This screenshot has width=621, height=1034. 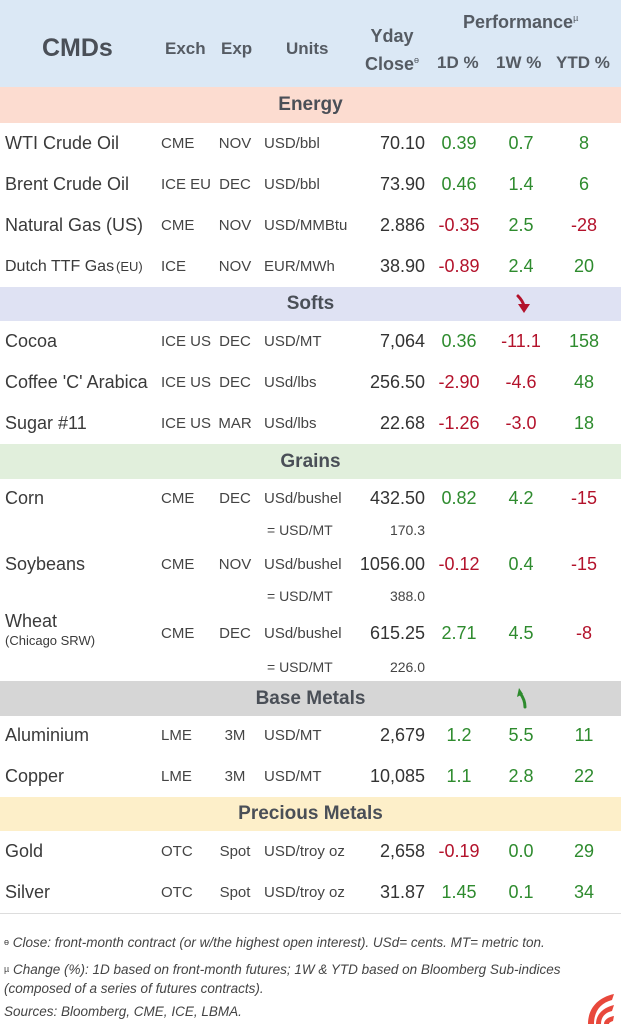 What do you see at coordinates (174, 266) in the screenshot?
I see `exchange-cell: ICE` at bounding box center [174, 266].